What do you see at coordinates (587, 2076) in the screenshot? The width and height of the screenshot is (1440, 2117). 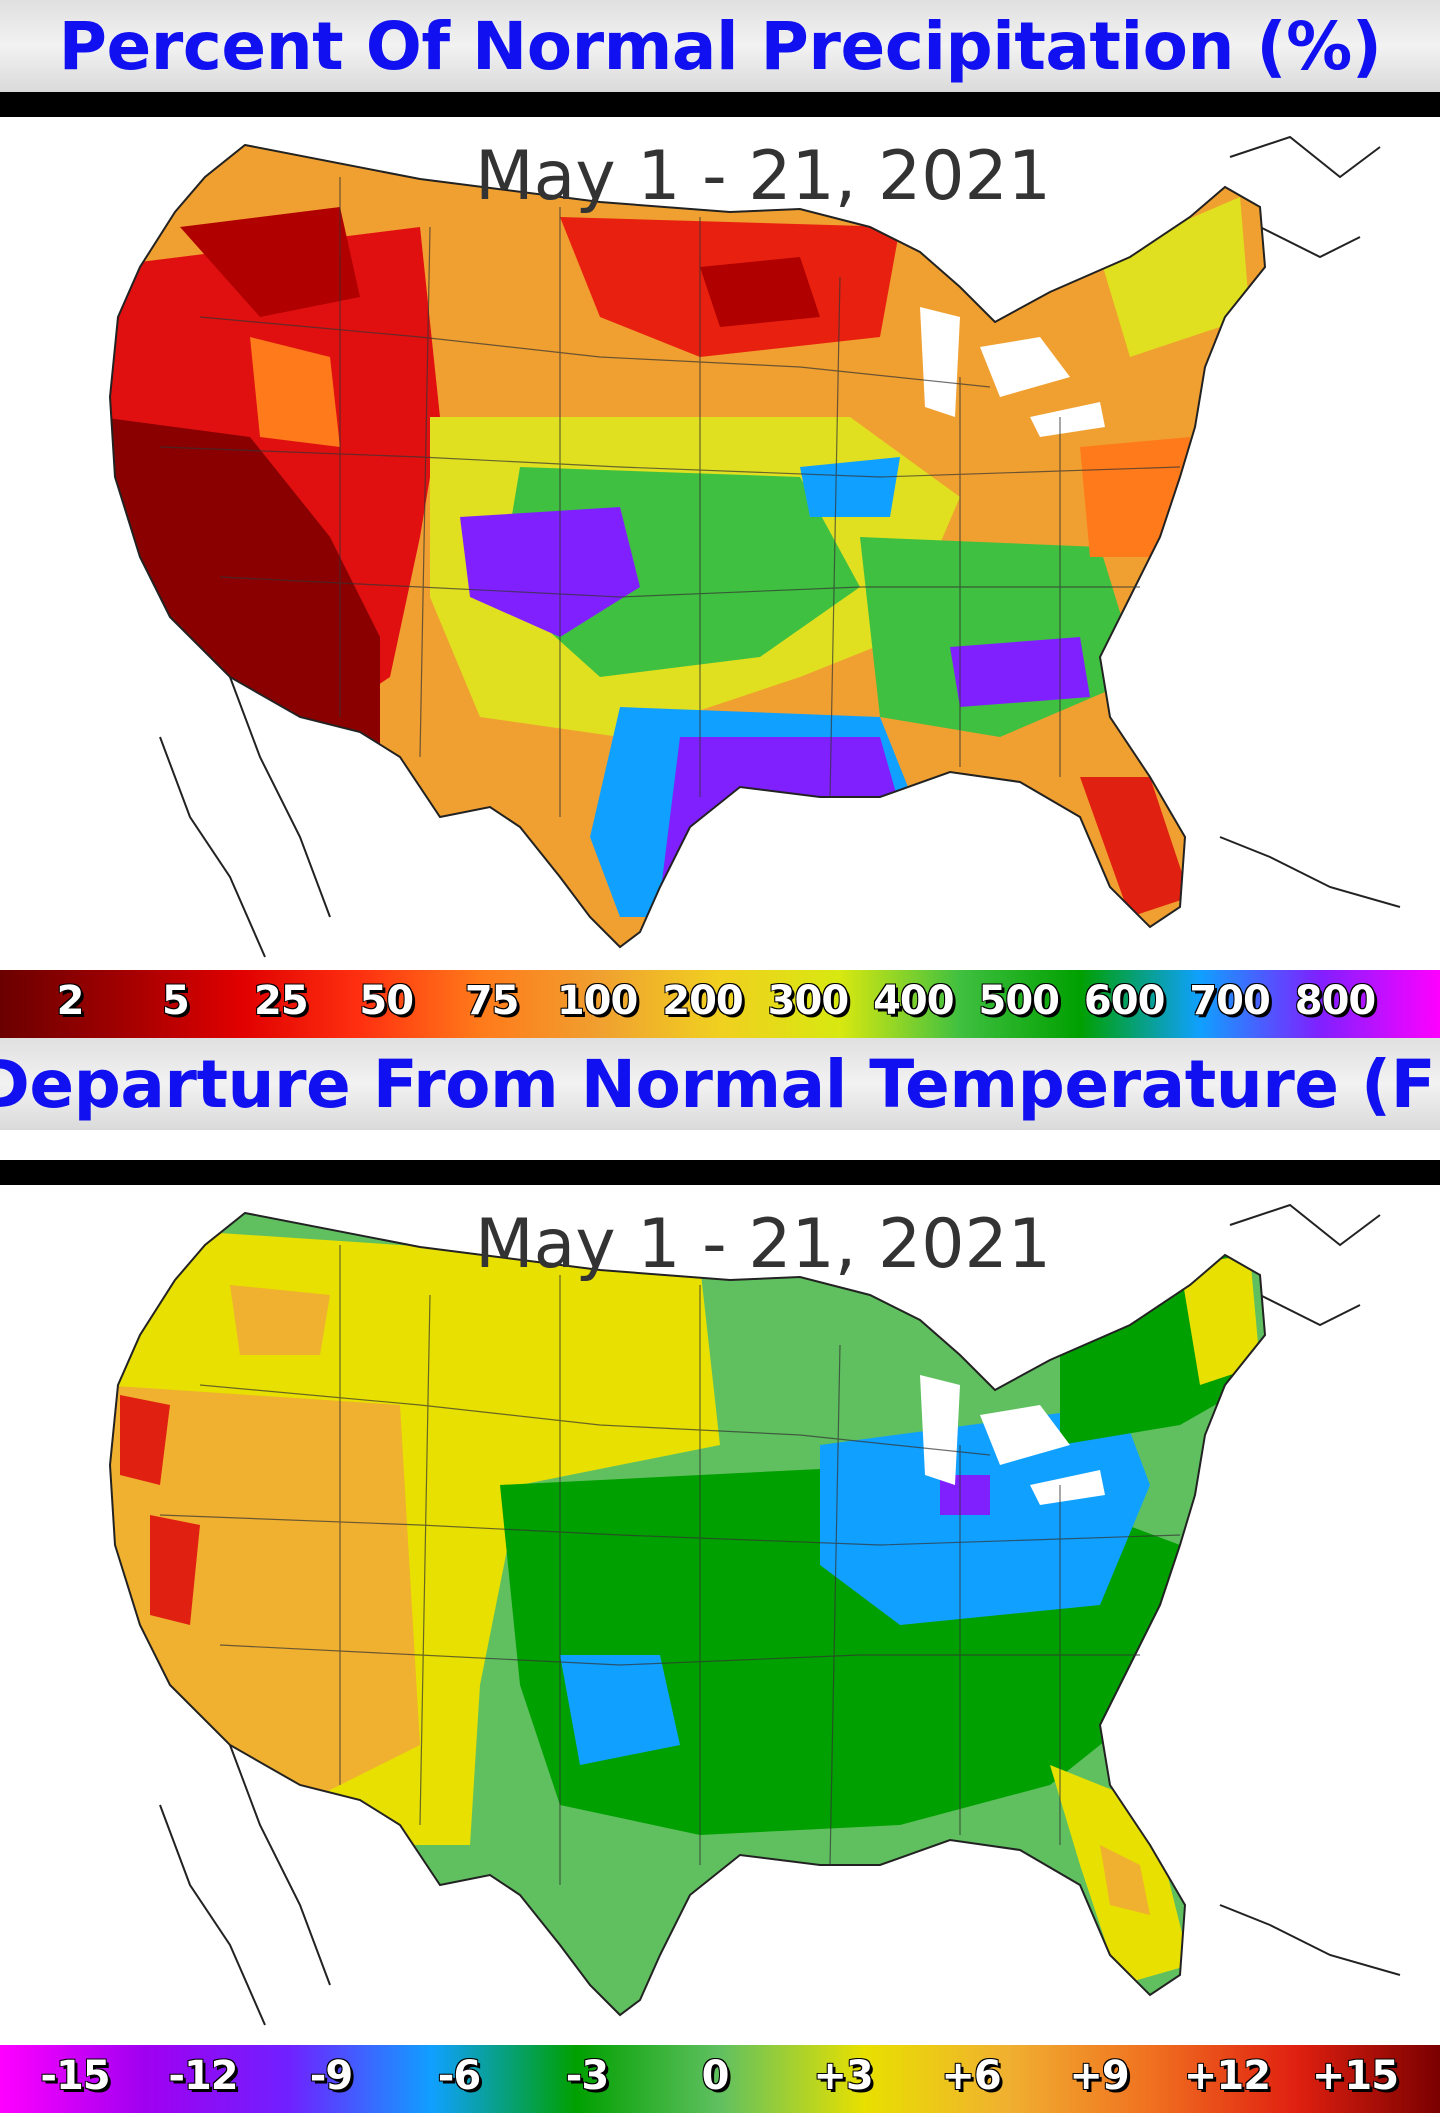 I see `temperature-colorbar-label: -3` at bounding box center [587, 2076].